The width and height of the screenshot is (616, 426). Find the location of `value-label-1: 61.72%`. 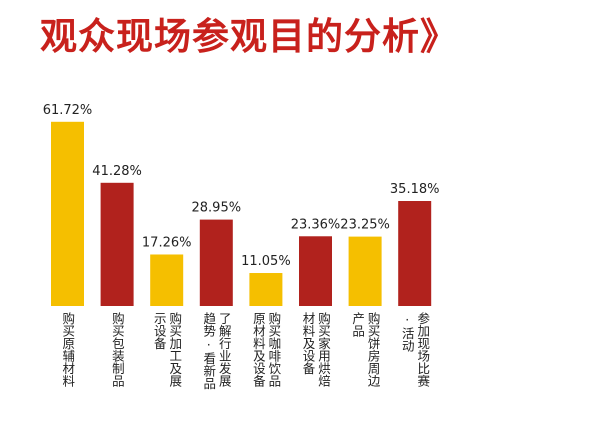

value-label-1: 61.72% is located at coordinates (68, 110).